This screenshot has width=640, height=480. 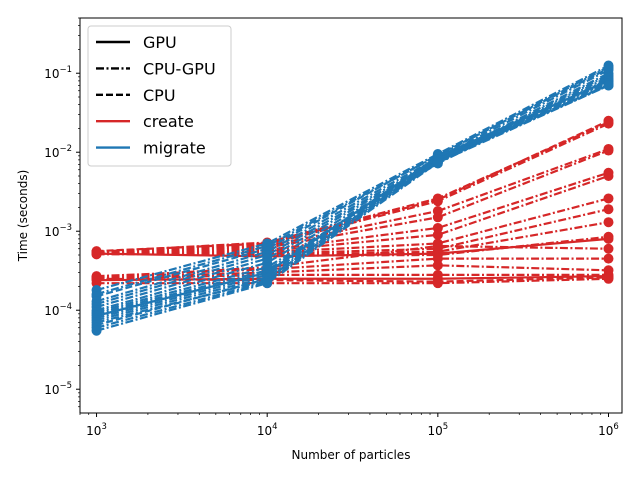 I want to click on legend-entry: create, so click(x=145, y=121).